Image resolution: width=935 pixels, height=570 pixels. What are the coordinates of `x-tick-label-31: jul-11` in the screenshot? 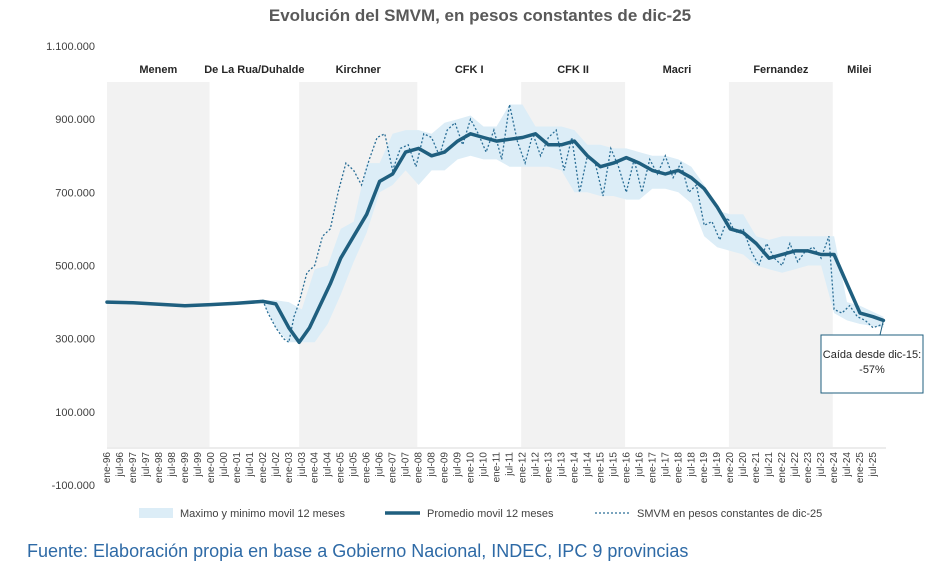 It's located at (509, 464).